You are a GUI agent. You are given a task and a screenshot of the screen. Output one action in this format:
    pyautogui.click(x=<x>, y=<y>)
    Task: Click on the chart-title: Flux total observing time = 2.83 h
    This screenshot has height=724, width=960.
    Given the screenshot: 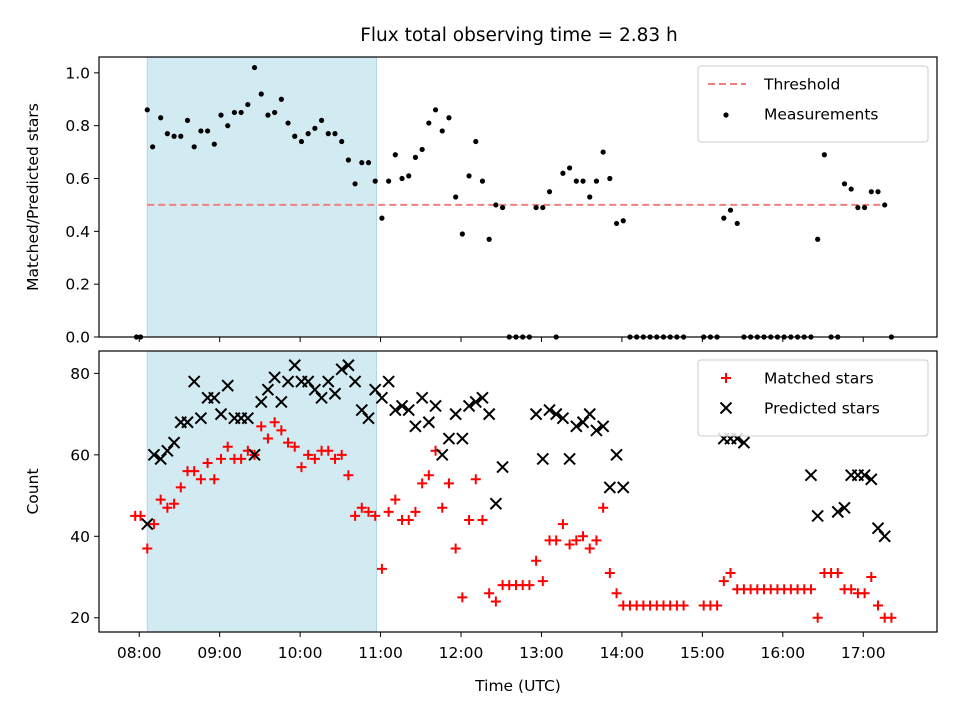 What is the action you would take?
    pyautogui.click(x=519, y=35)
    